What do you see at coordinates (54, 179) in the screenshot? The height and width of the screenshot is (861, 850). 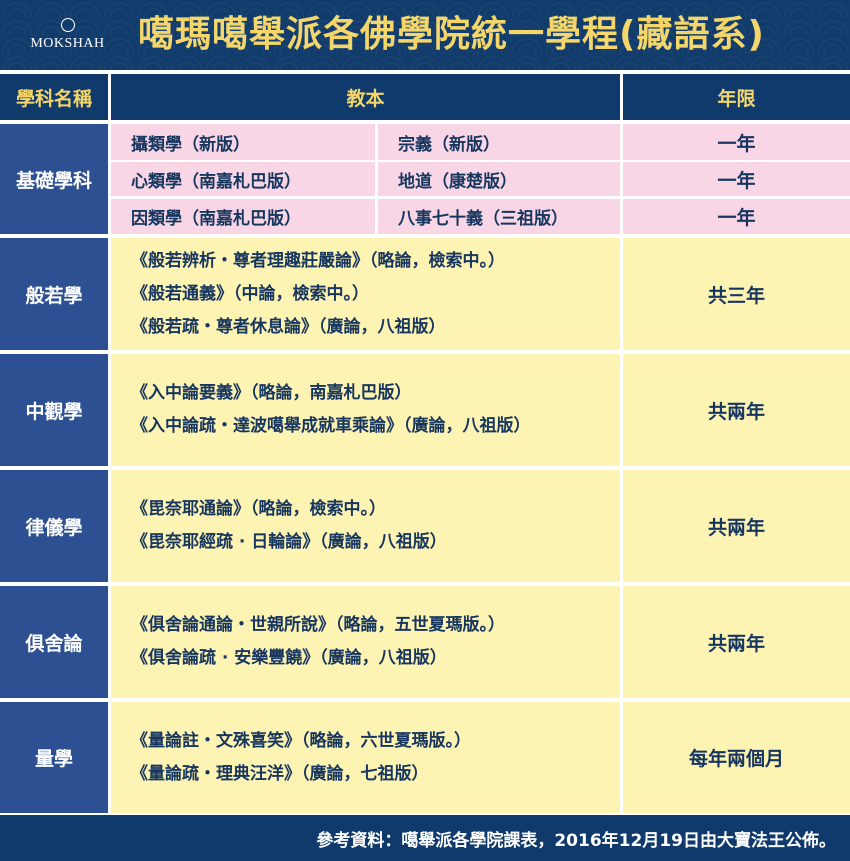 I see `subject-basic: 基礎學科` at bounding box center [54, 179].